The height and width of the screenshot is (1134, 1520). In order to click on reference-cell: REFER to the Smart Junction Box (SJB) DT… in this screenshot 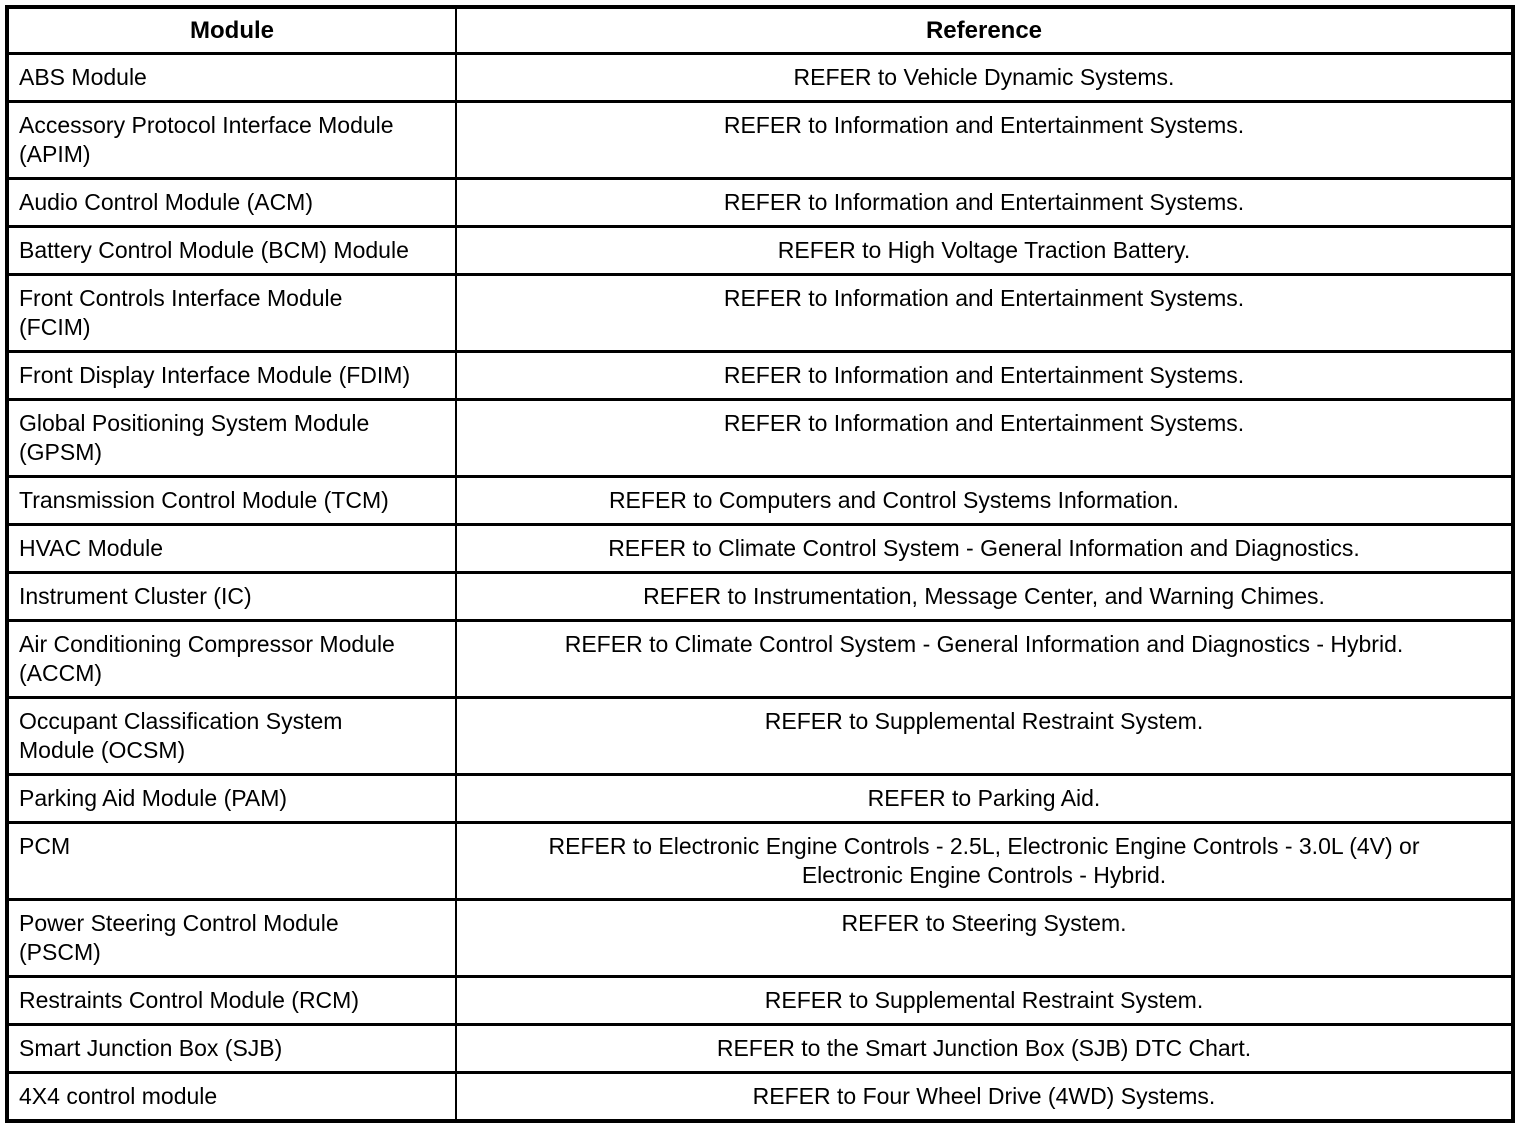, I will do `click(985, 1048)`.